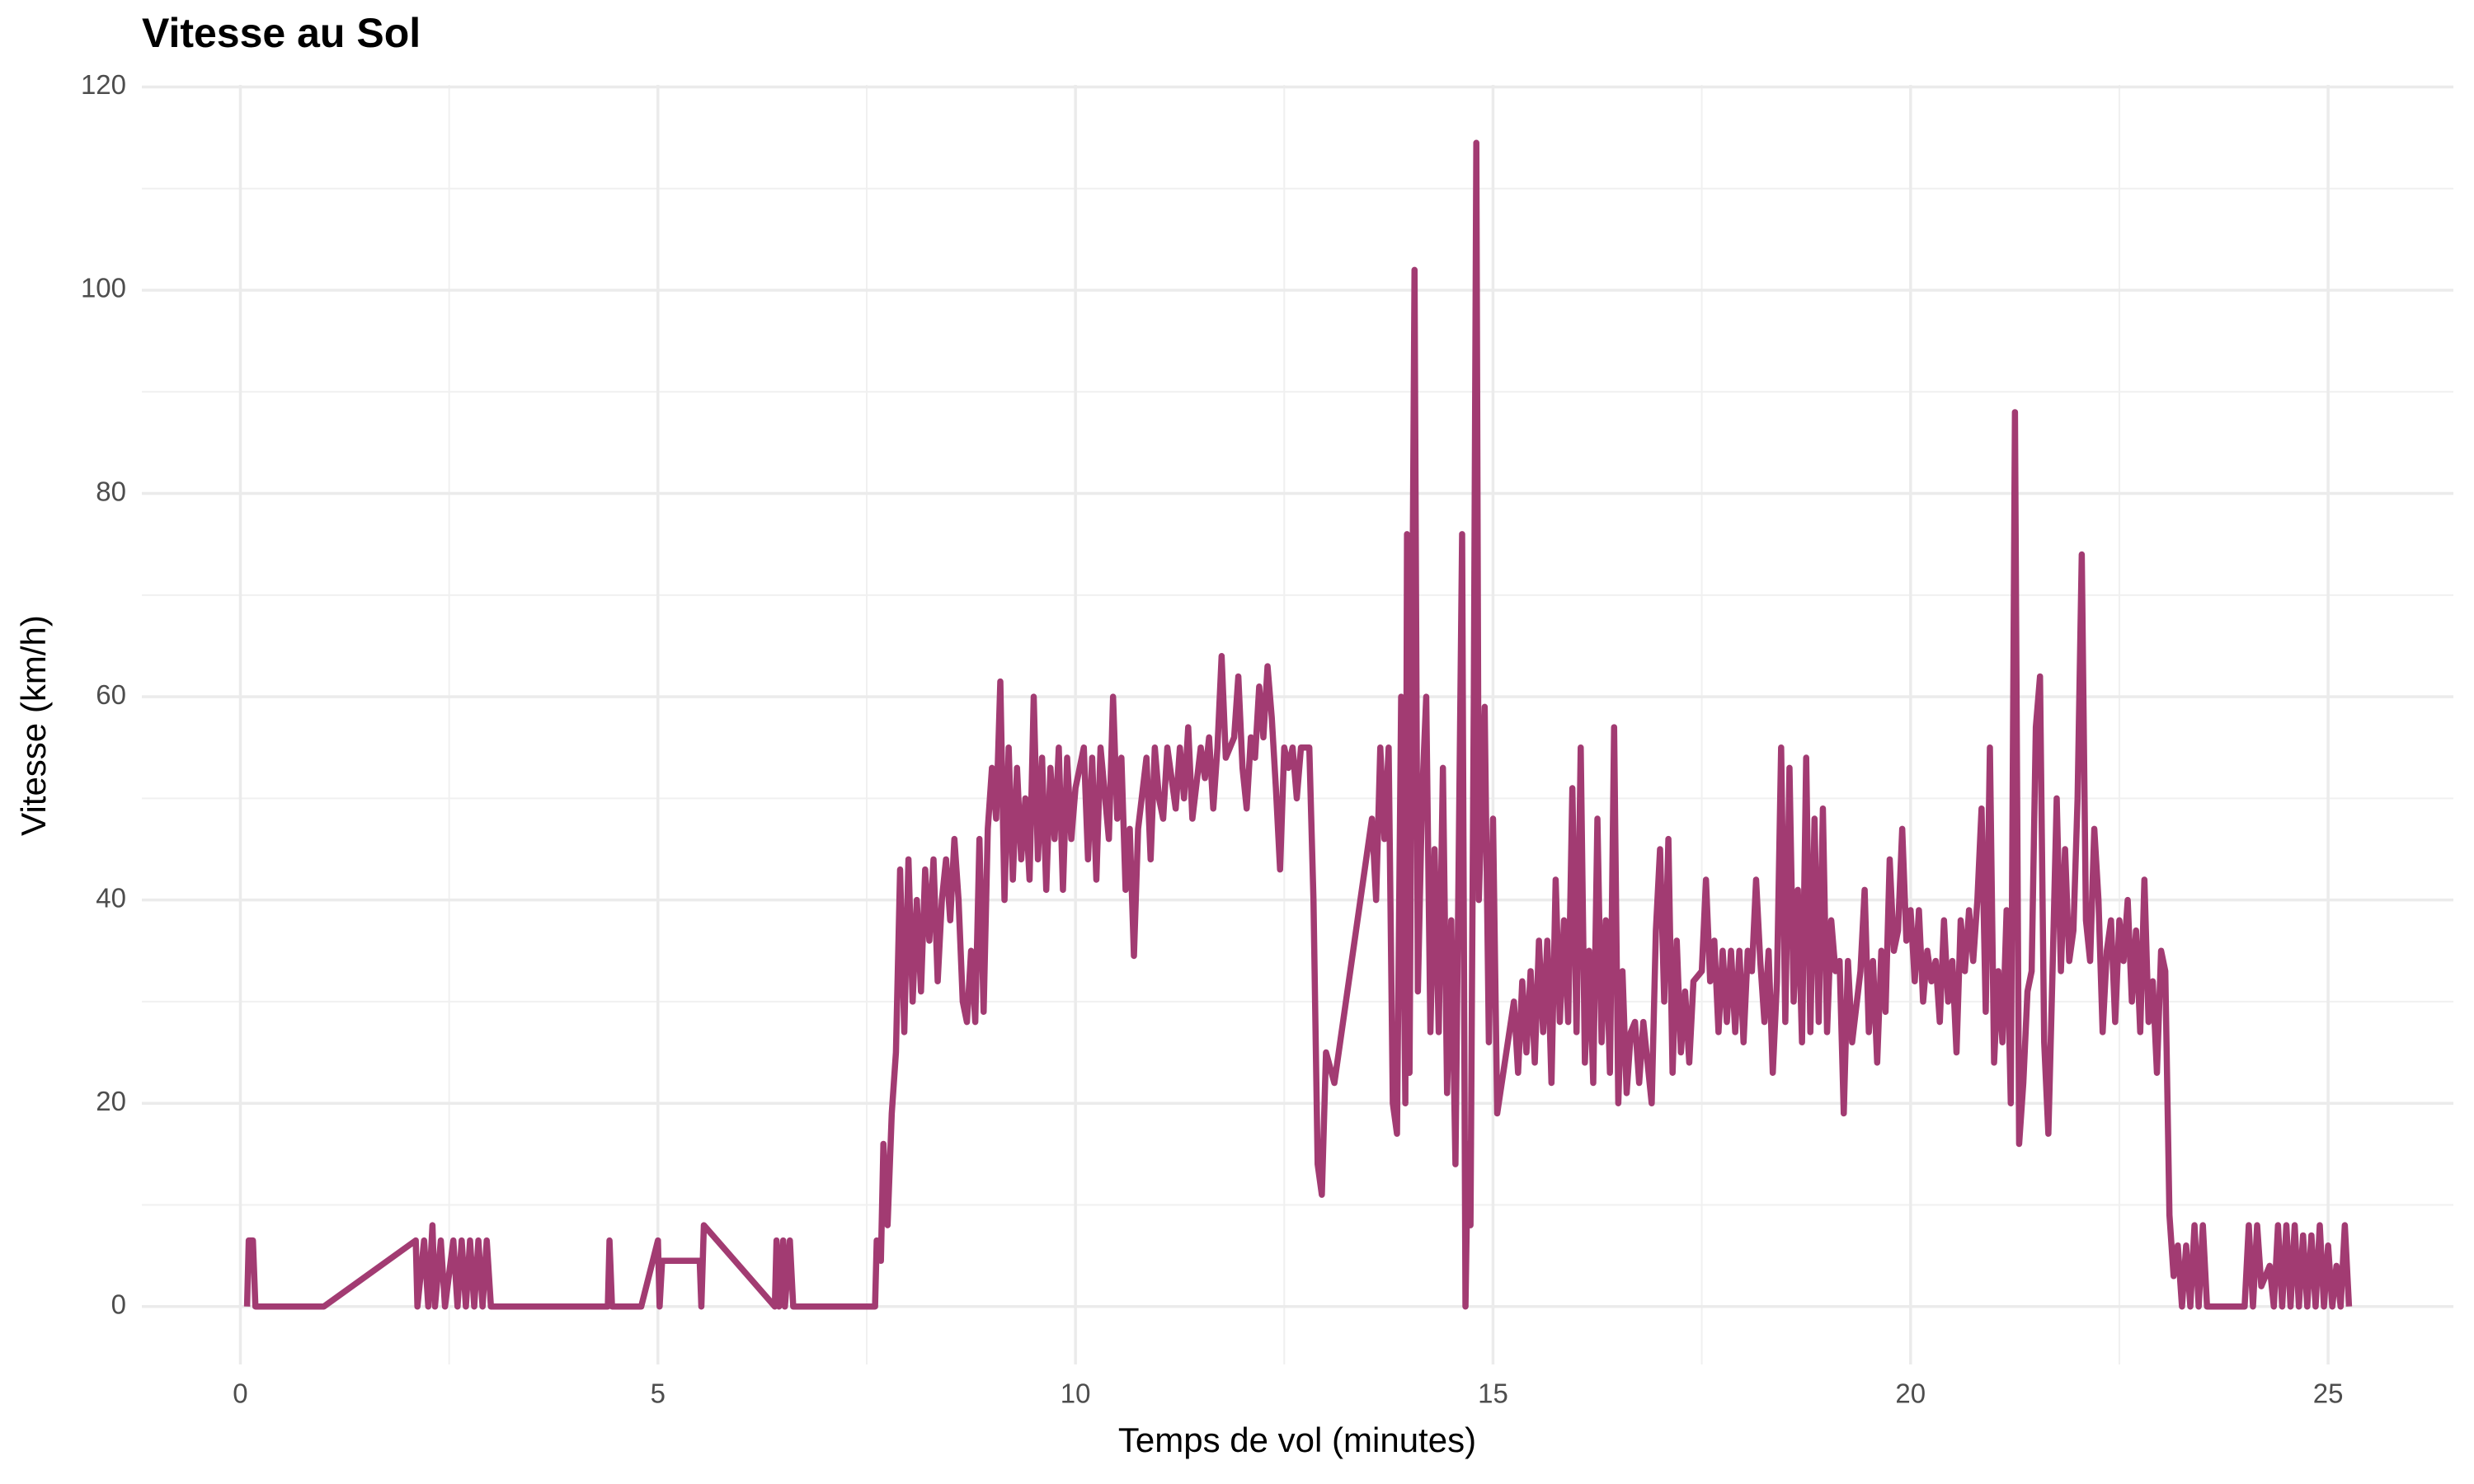 The width and height of the screenshot is (2474, 1484). What do you see at coordinates (281, 33) in the screenshot?
I see `chart-title: Vitesse au Sol` at bounding box center [281, 33].